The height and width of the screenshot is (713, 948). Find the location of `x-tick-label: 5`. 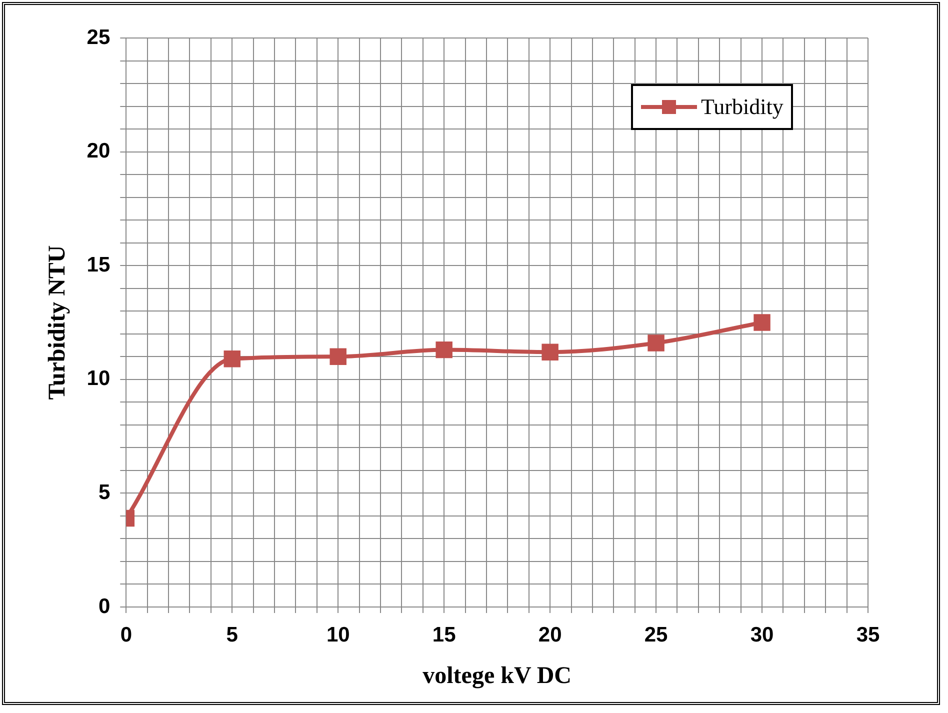

x-tick-label: 5 is located at coordinates (232, 634).